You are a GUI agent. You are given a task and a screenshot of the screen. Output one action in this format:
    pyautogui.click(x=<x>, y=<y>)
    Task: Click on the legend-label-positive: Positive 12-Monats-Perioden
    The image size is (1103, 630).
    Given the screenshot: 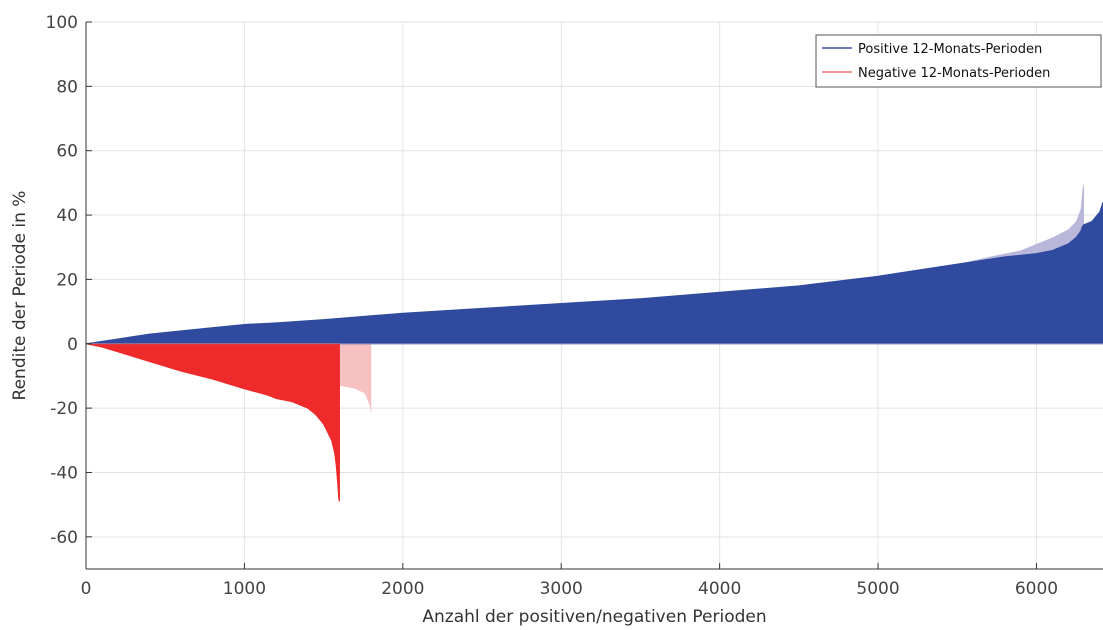 What is the action you would take?
    pyautogui.click(x=950, y=49)
    